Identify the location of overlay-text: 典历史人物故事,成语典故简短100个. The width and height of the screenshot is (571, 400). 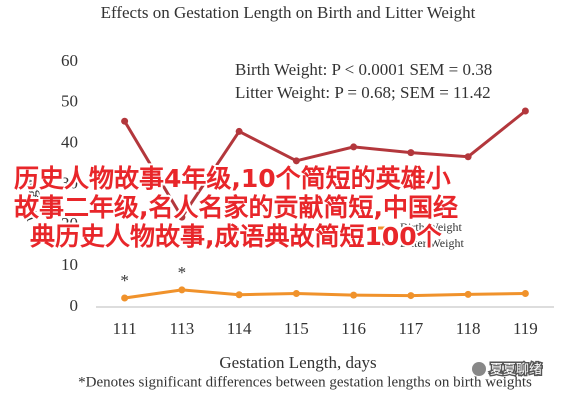
(236, 236).